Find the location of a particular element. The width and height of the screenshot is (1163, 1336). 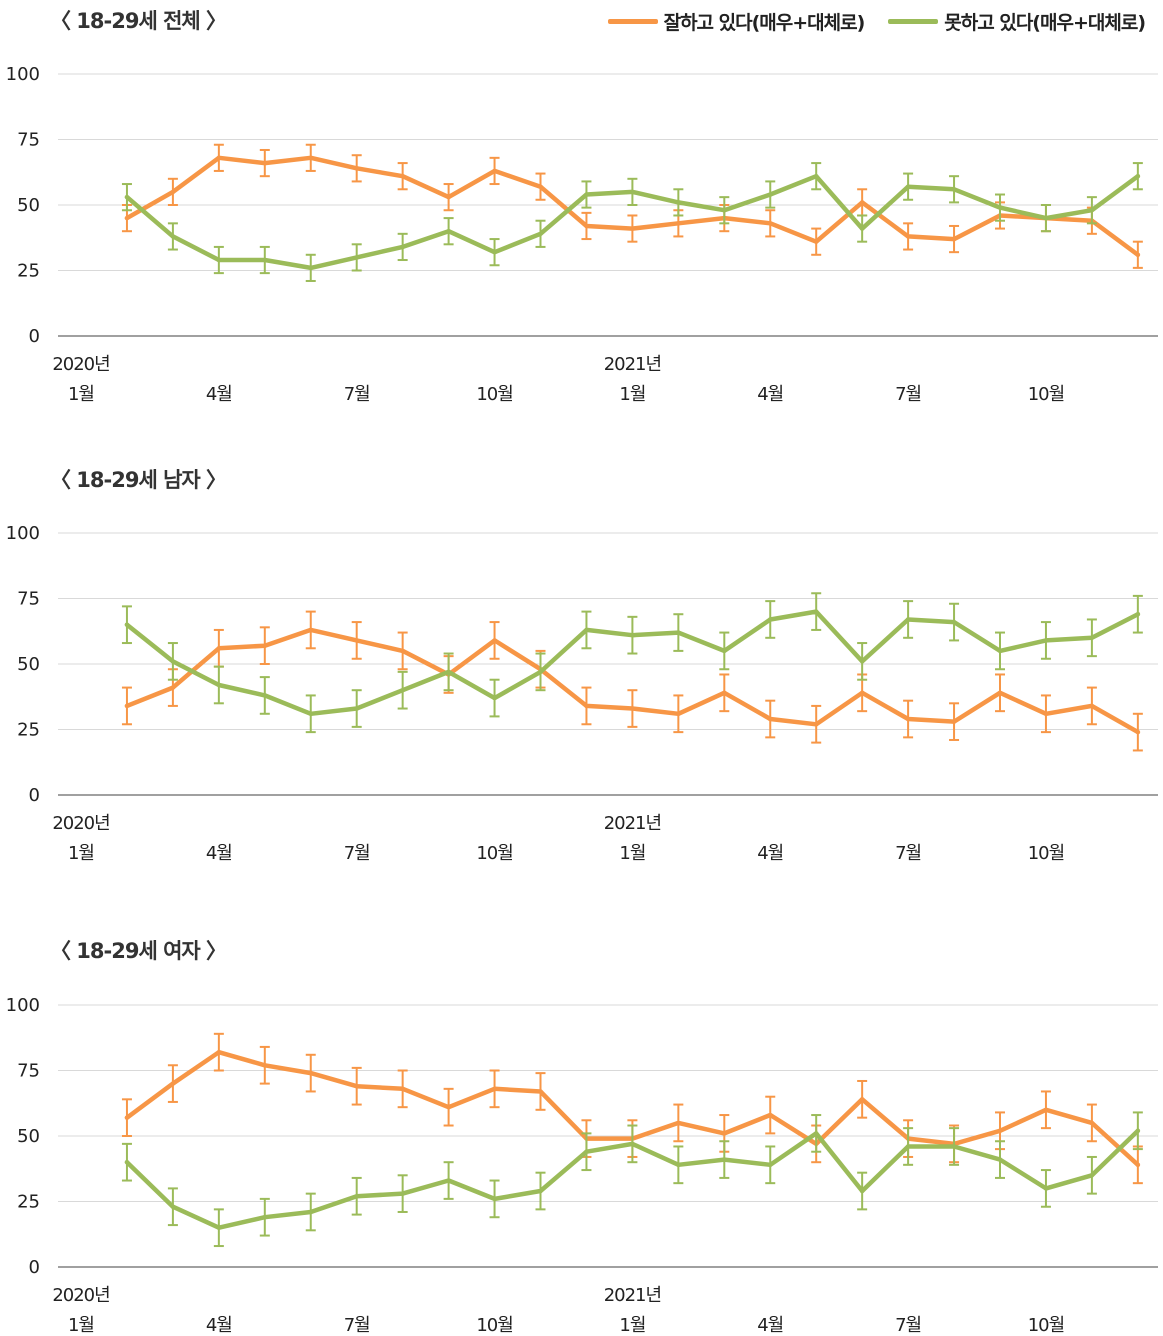

y-tick-label: 25 is located at coordinates (28, 730).